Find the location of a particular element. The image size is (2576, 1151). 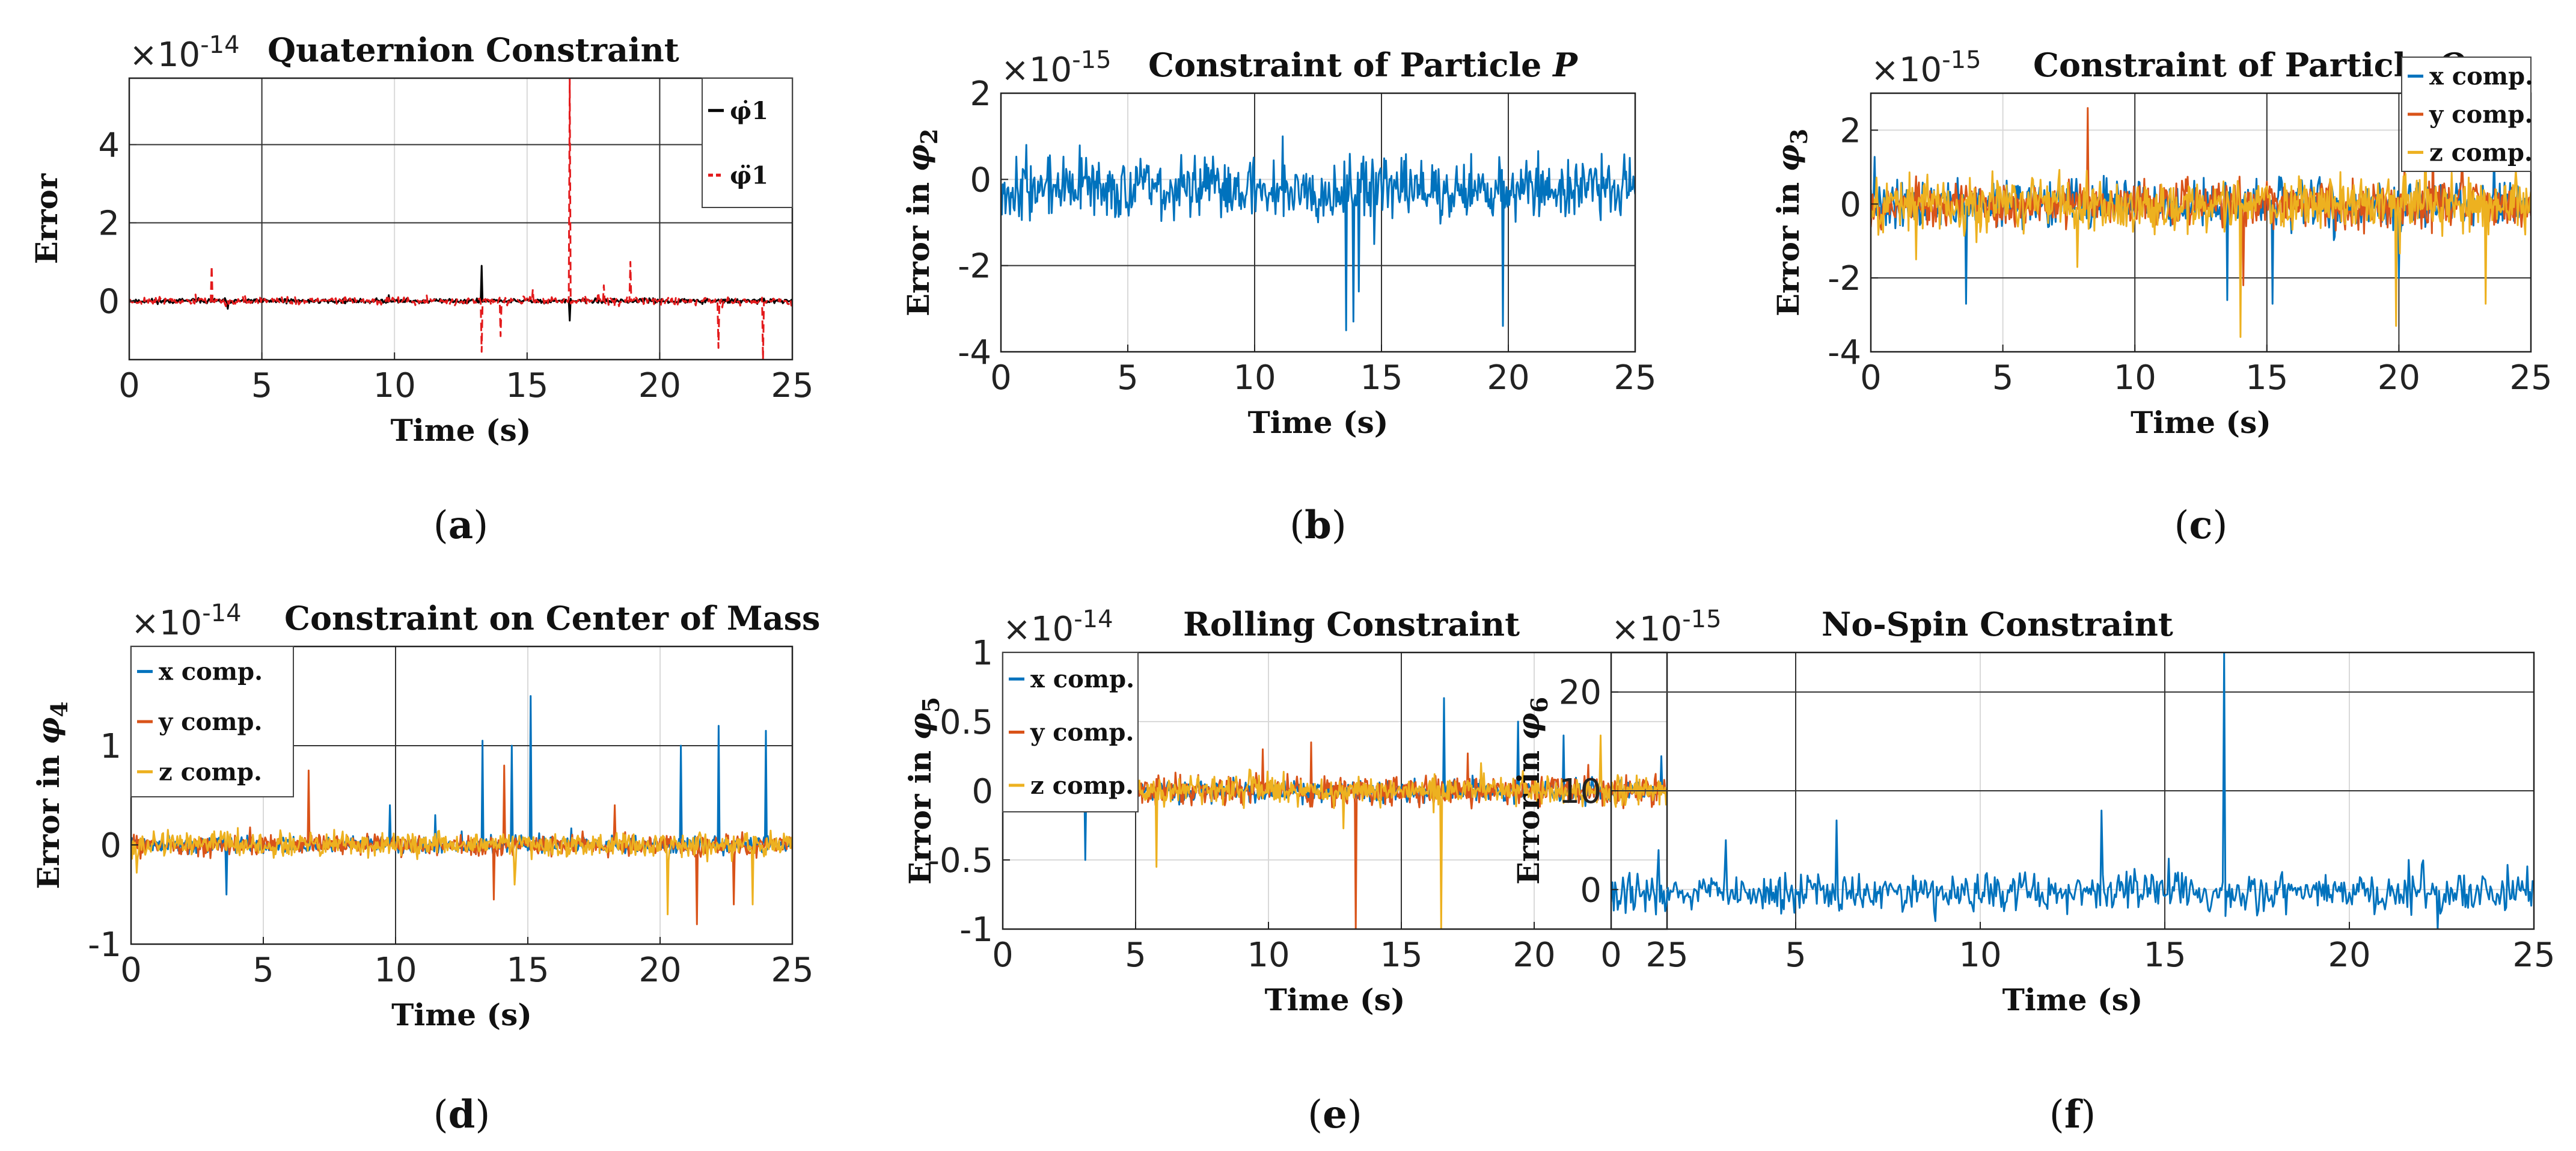

y-tick-label: -0.5 is located at coordinates (960, 860).